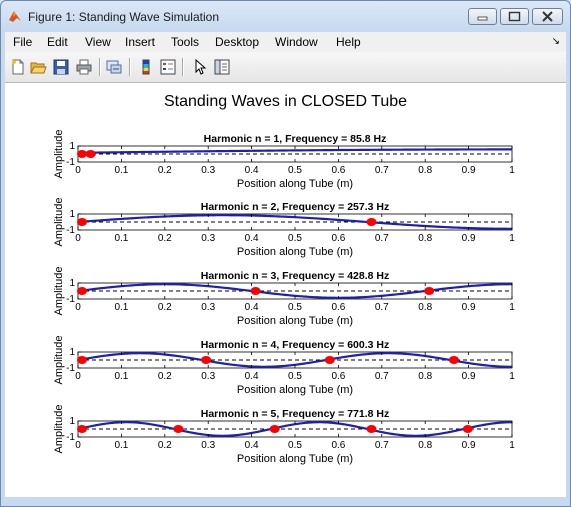 The image size is (571, 507). What do you see at coordinates (237, 42) in the screenshot?
I see `menu-desktop: Desktop` at bounding box center [237, 42].